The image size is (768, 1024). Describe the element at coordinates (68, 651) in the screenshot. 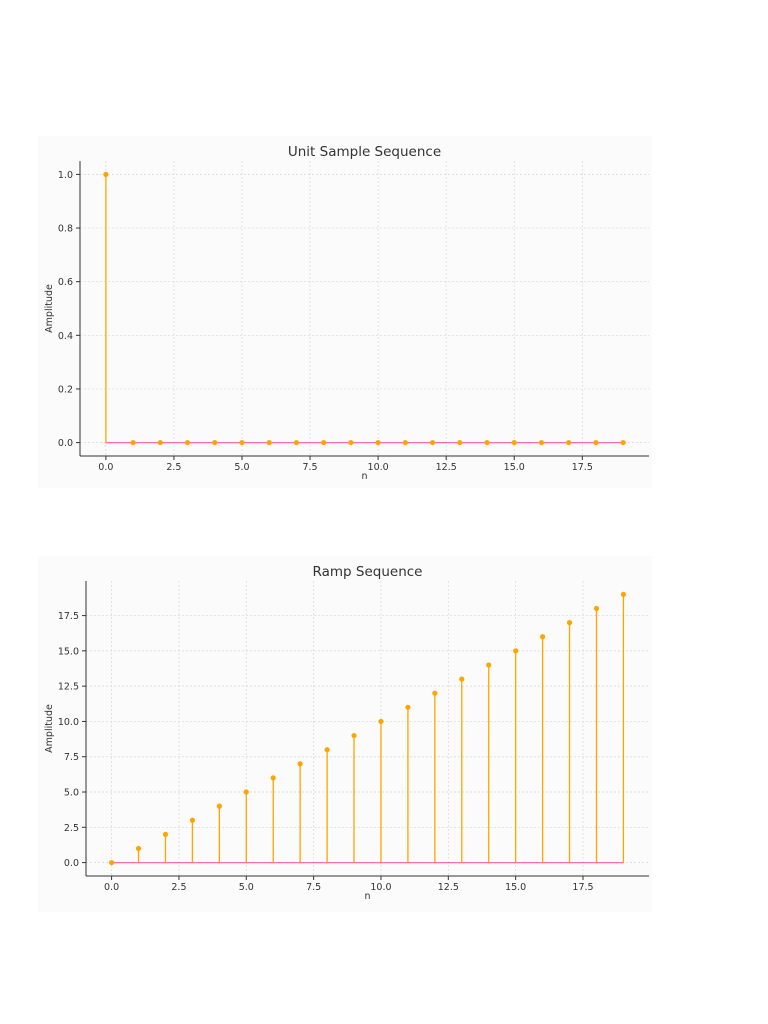

I see `y-tick-label: 15.0` at that location.